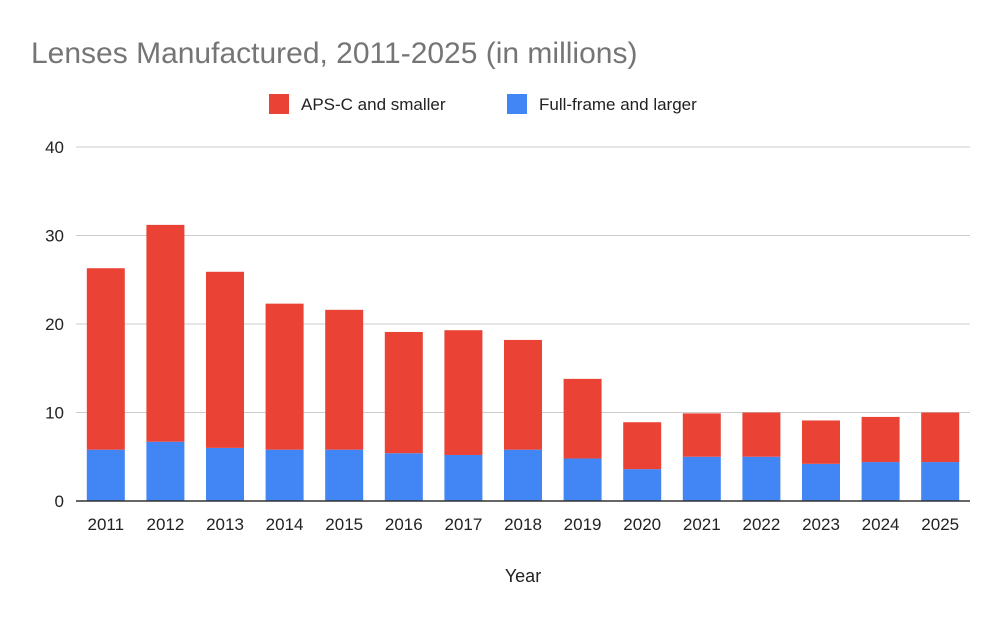 The image size is (1000, 619). I want to click on bar-aps-c-2011, so click(105, 359).